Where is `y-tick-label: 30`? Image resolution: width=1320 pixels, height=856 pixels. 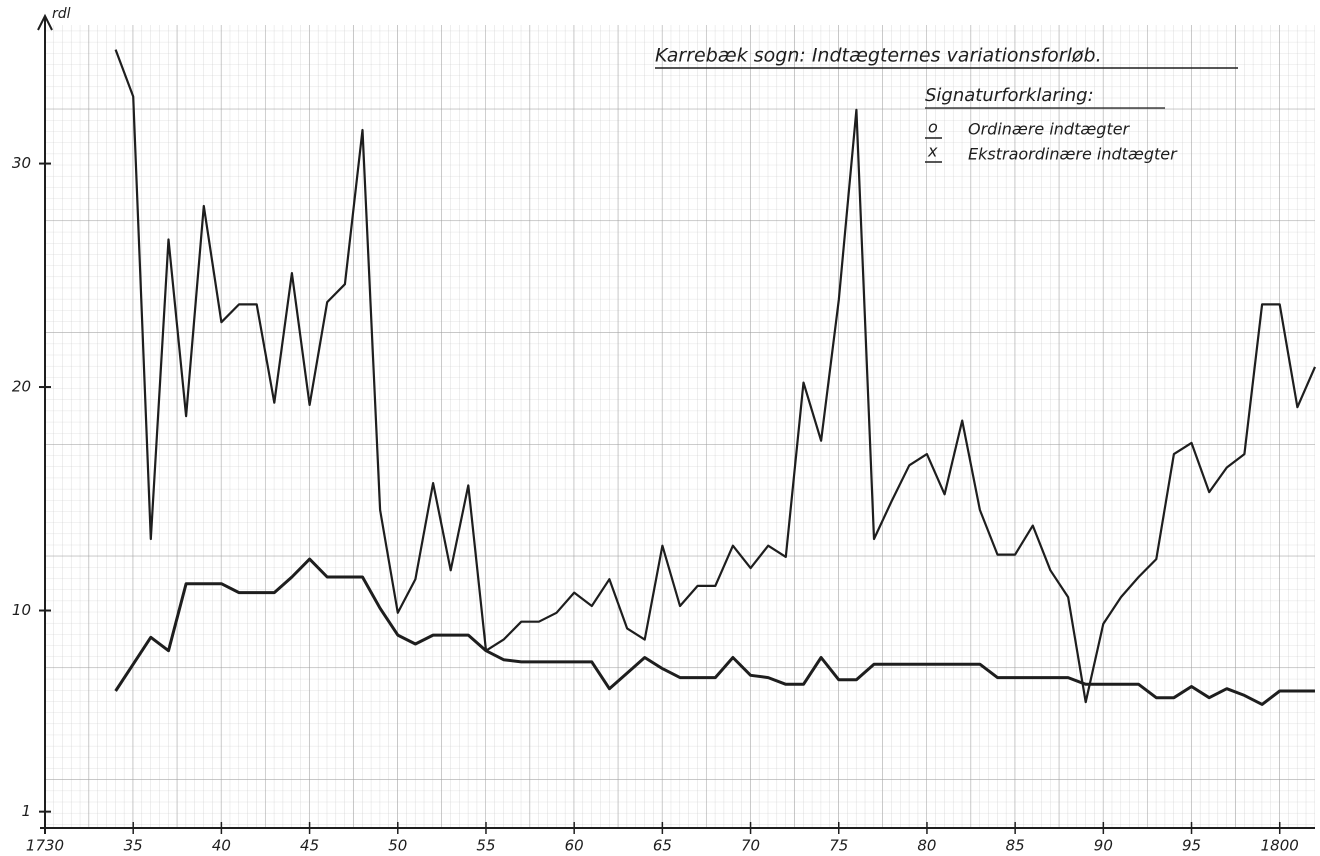
y-tick-label: 30 is located at coordinates (21, 163).